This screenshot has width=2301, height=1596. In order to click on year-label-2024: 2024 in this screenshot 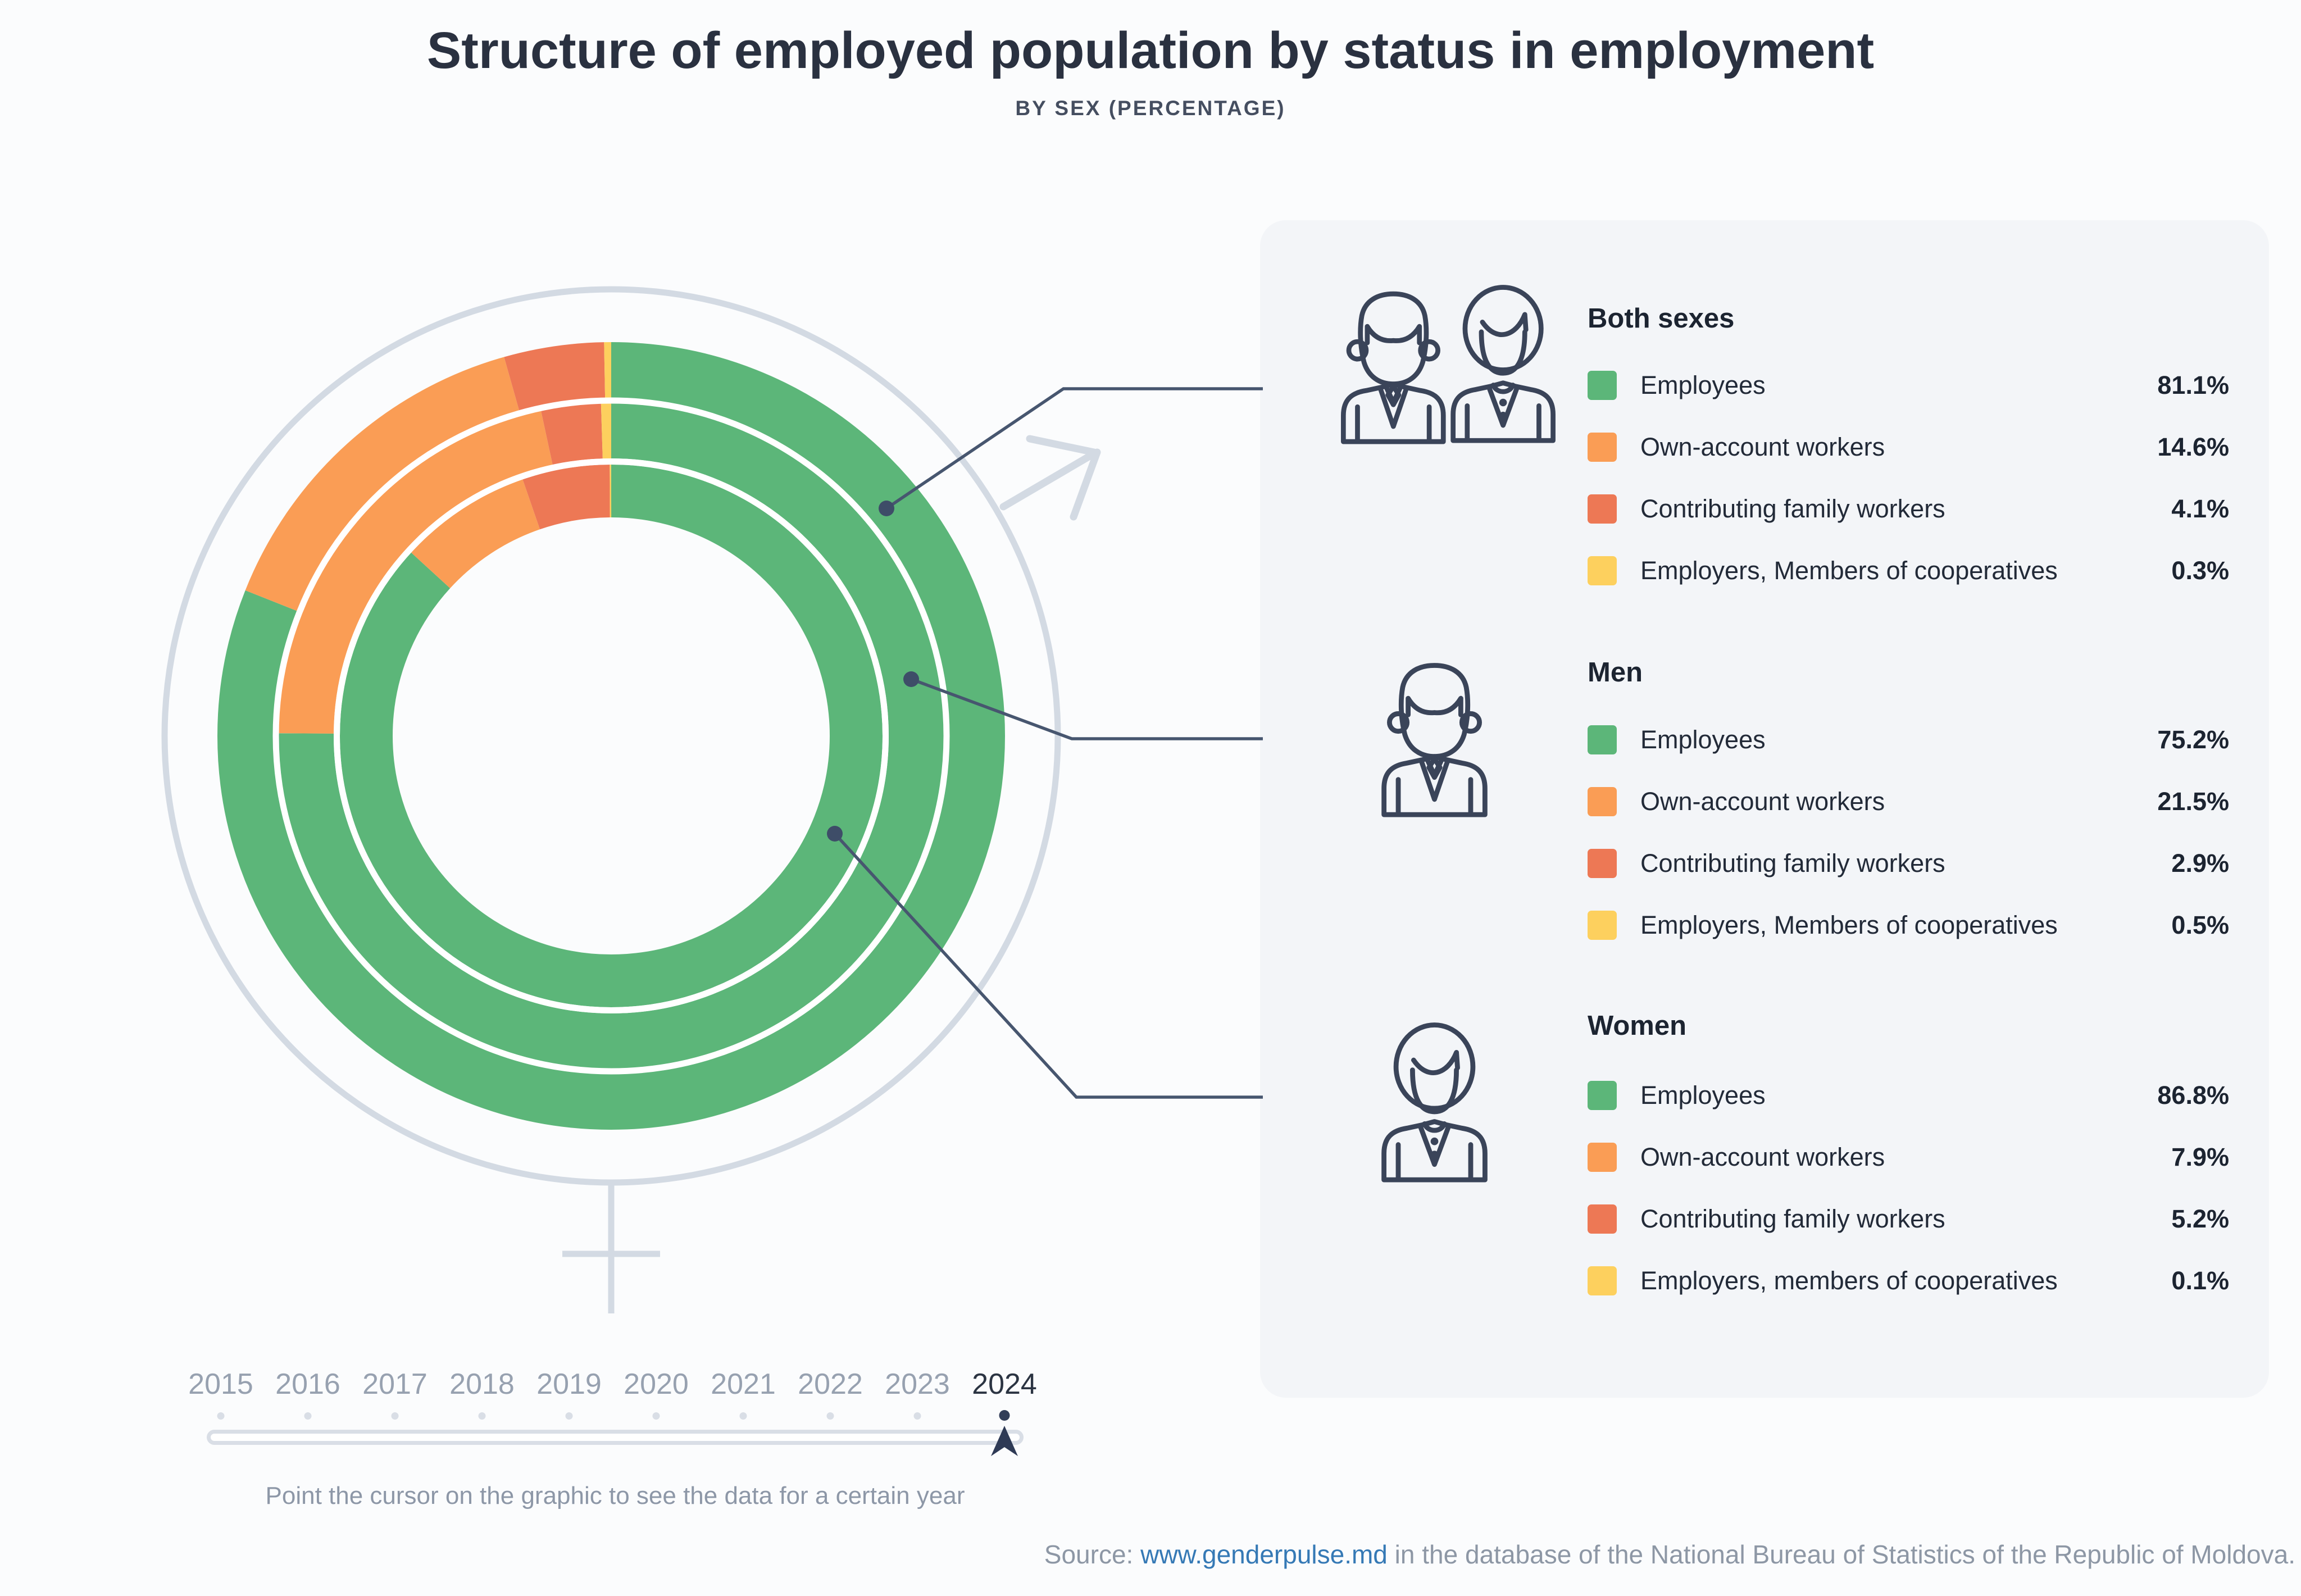, I will do `click(1005, 1384)`.